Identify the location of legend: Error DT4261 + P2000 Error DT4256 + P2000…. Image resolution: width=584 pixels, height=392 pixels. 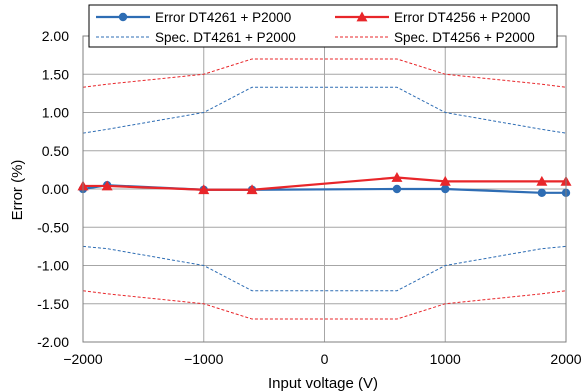
(323, 26).